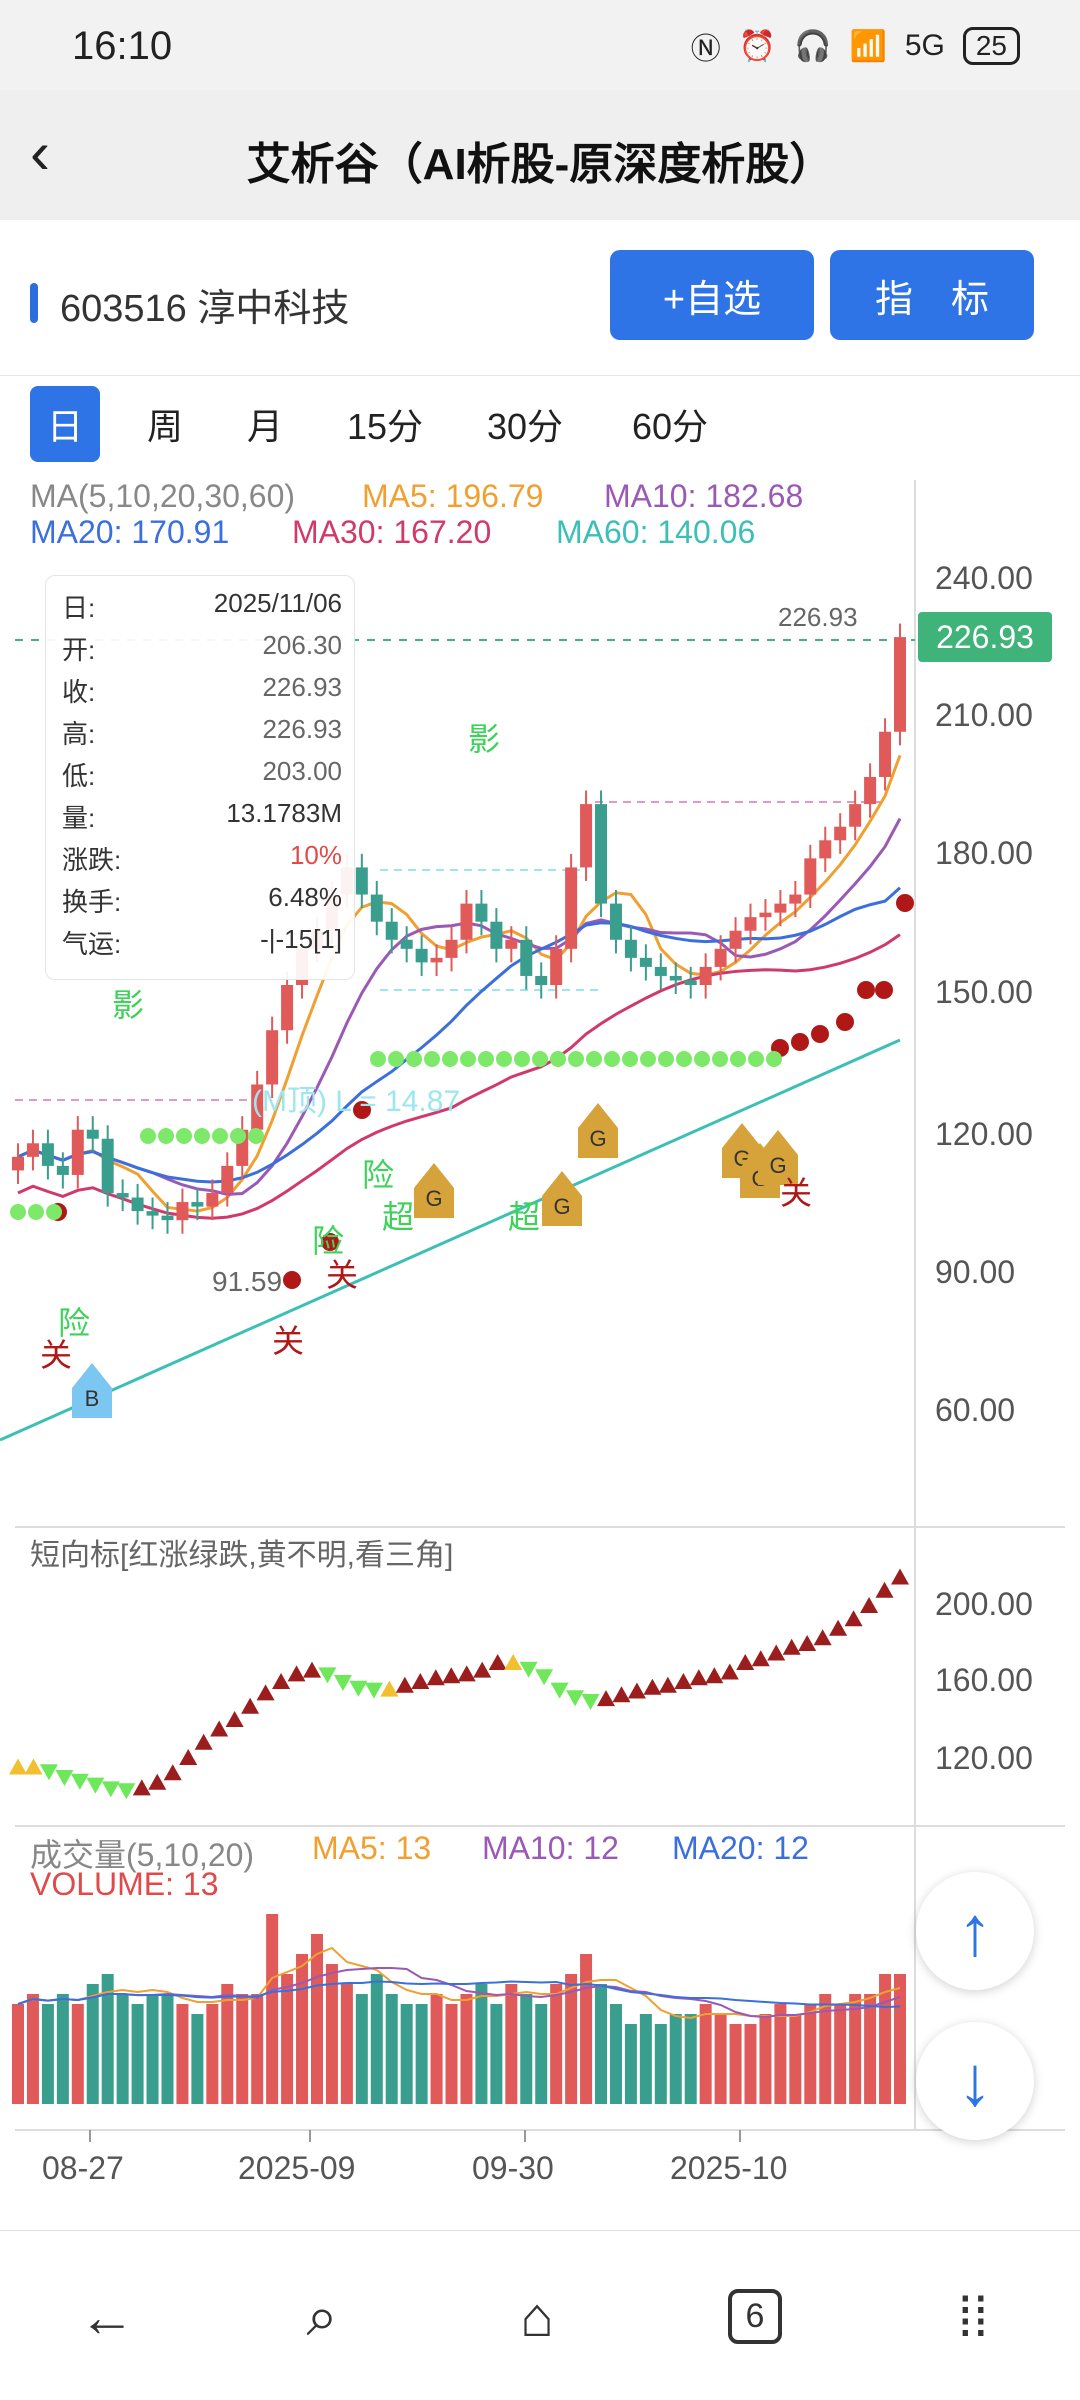 Image resolution: width=1080 pixels, height=2400 pixels. Describe the element at coordinates (202, 899) in the screenshot. I see `tooltip-row: 换手: 6.48%` at that location.